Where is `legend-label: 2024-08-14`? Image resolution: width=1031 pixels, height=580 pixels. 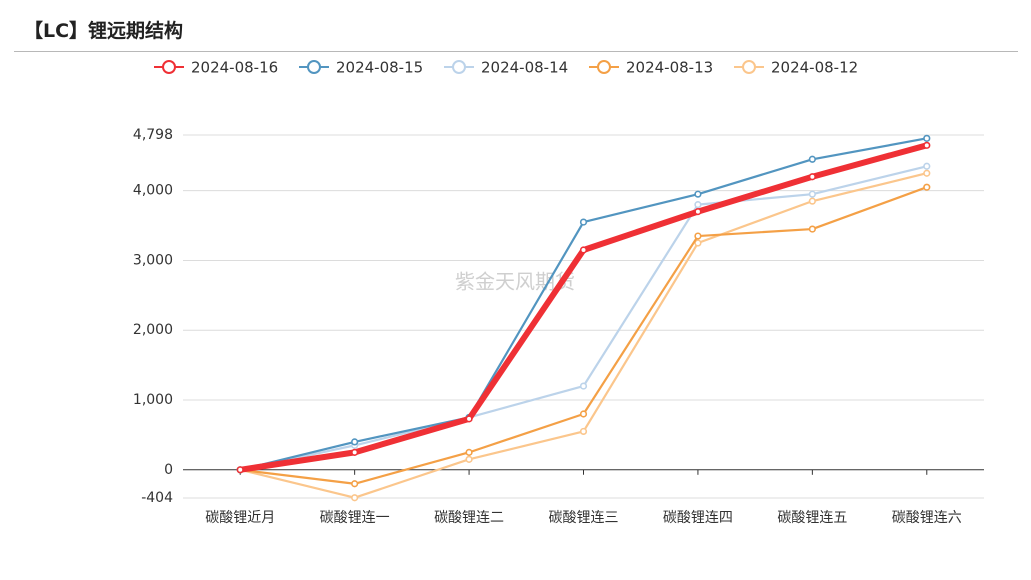
legend-label: 2024-08-14 is located at coordinates (524, 68).